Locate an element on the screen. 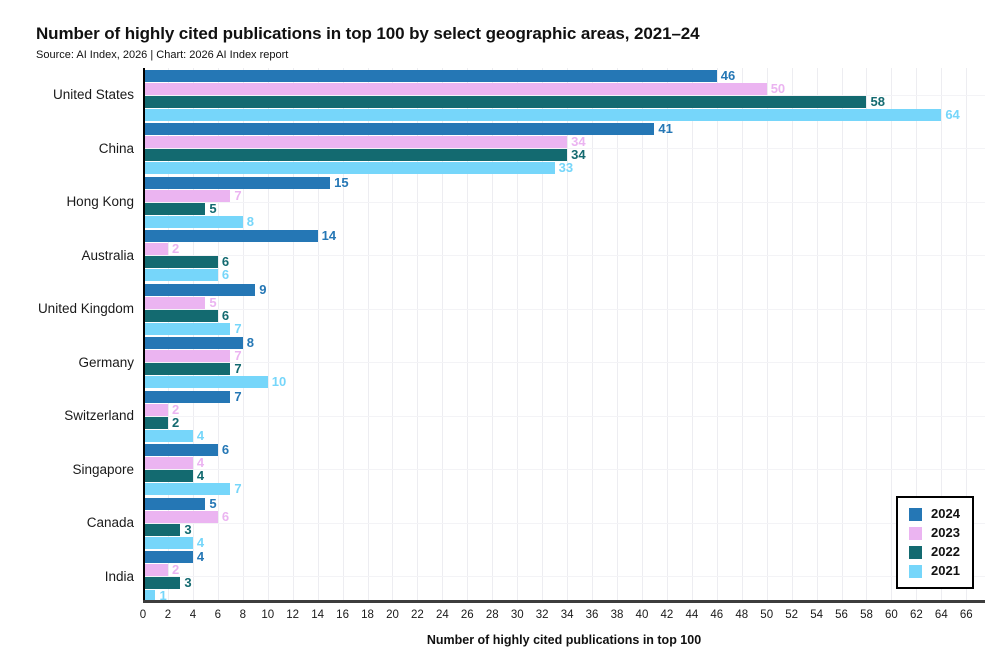 The image size is (1006, 652). x-tick-label: 24 is located at coordinates (442, 615).